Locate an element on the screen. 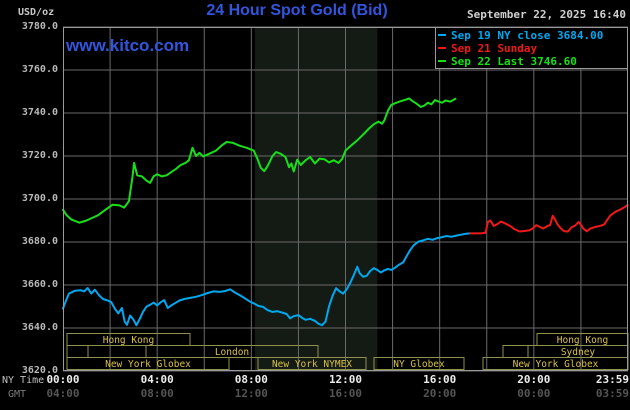  x-tick-ny-label: 16:00 is located at coordinates (440, 379).